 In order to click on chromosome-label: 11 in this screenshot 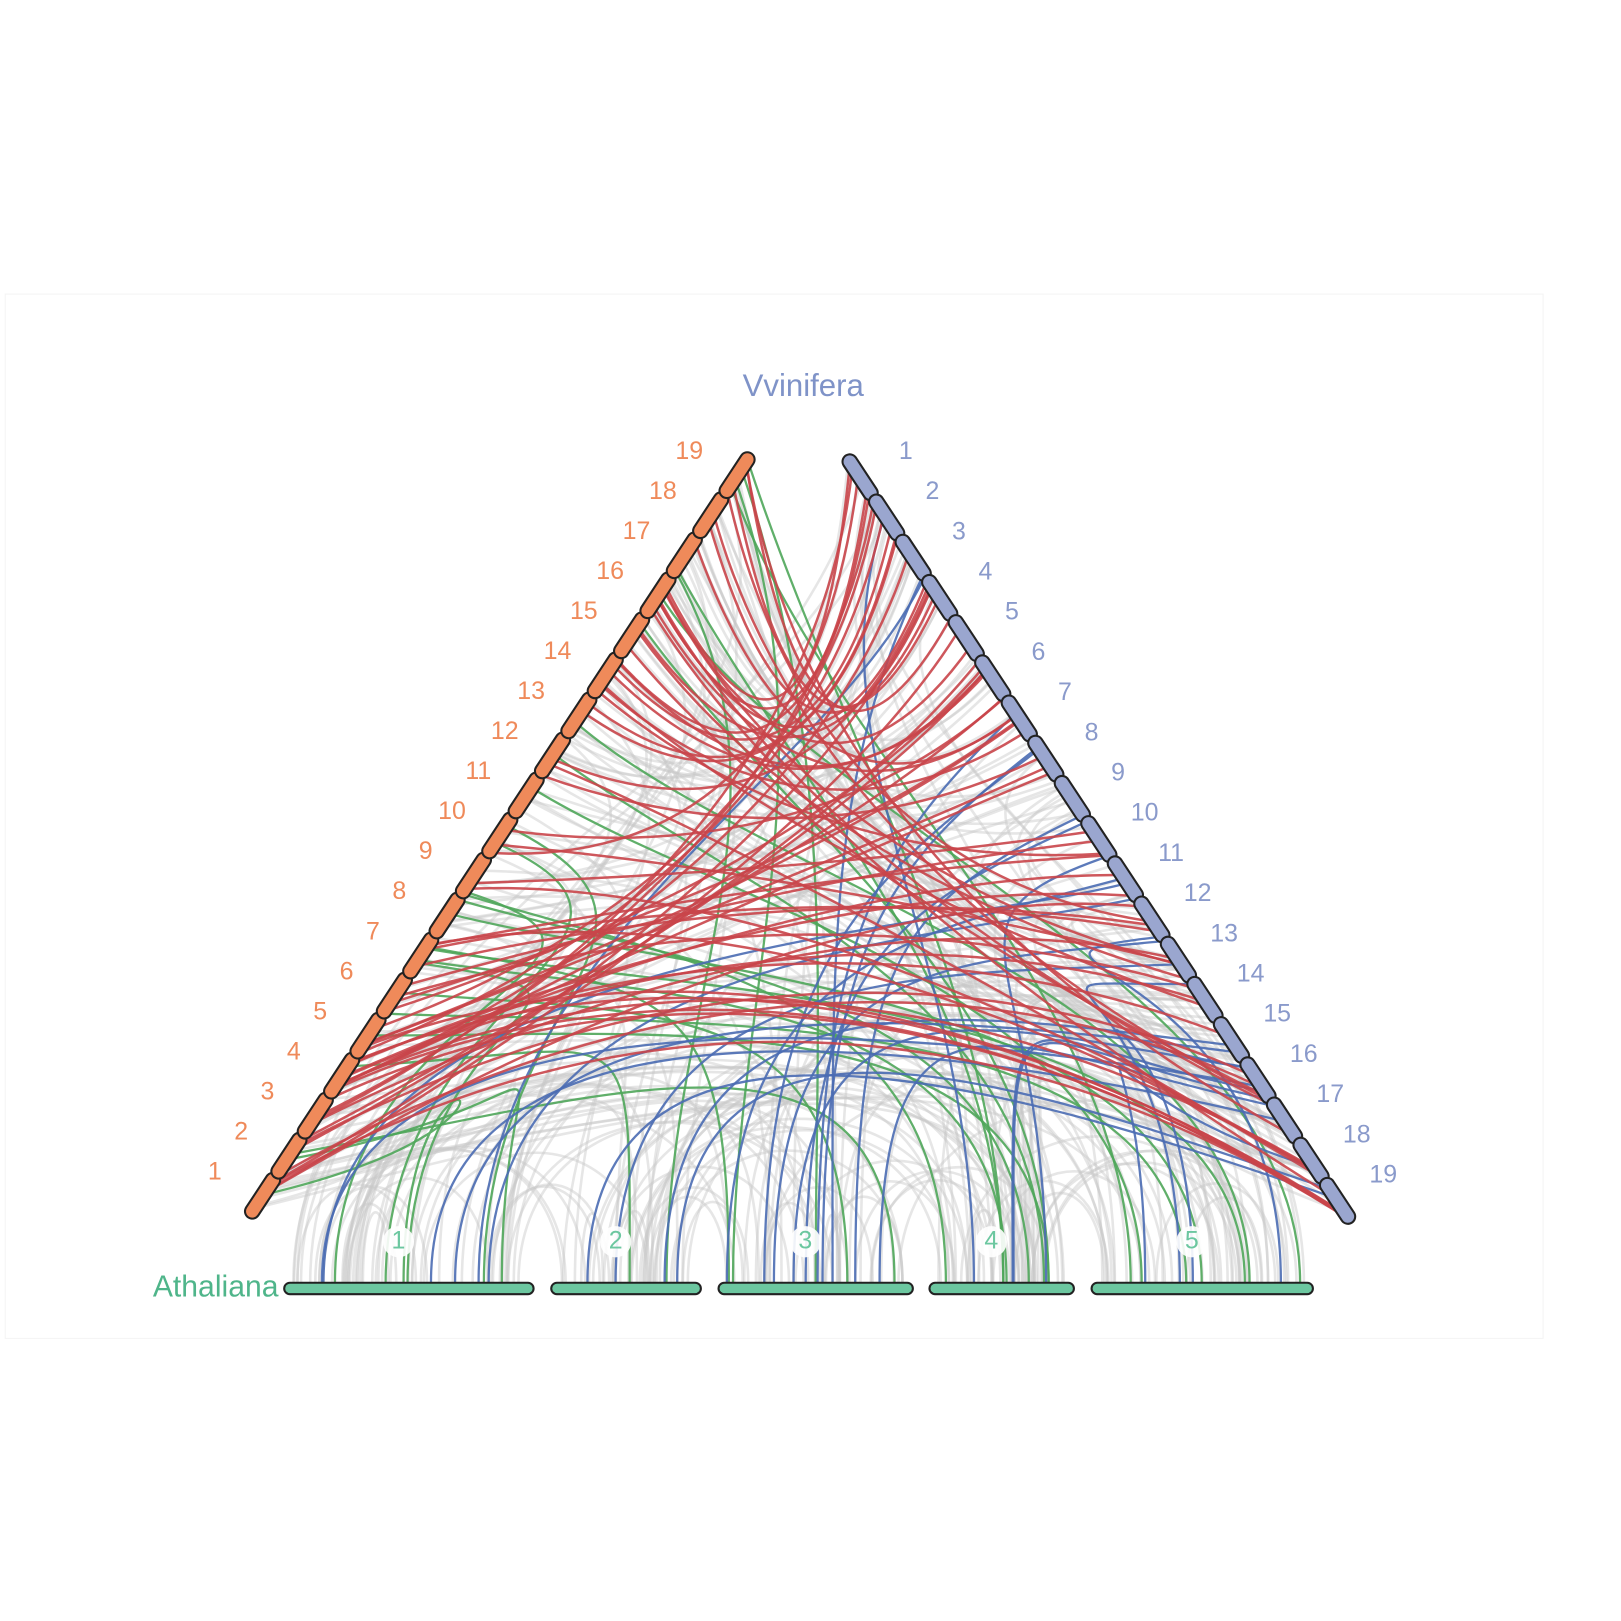, I will do `click(1171, 853)`.